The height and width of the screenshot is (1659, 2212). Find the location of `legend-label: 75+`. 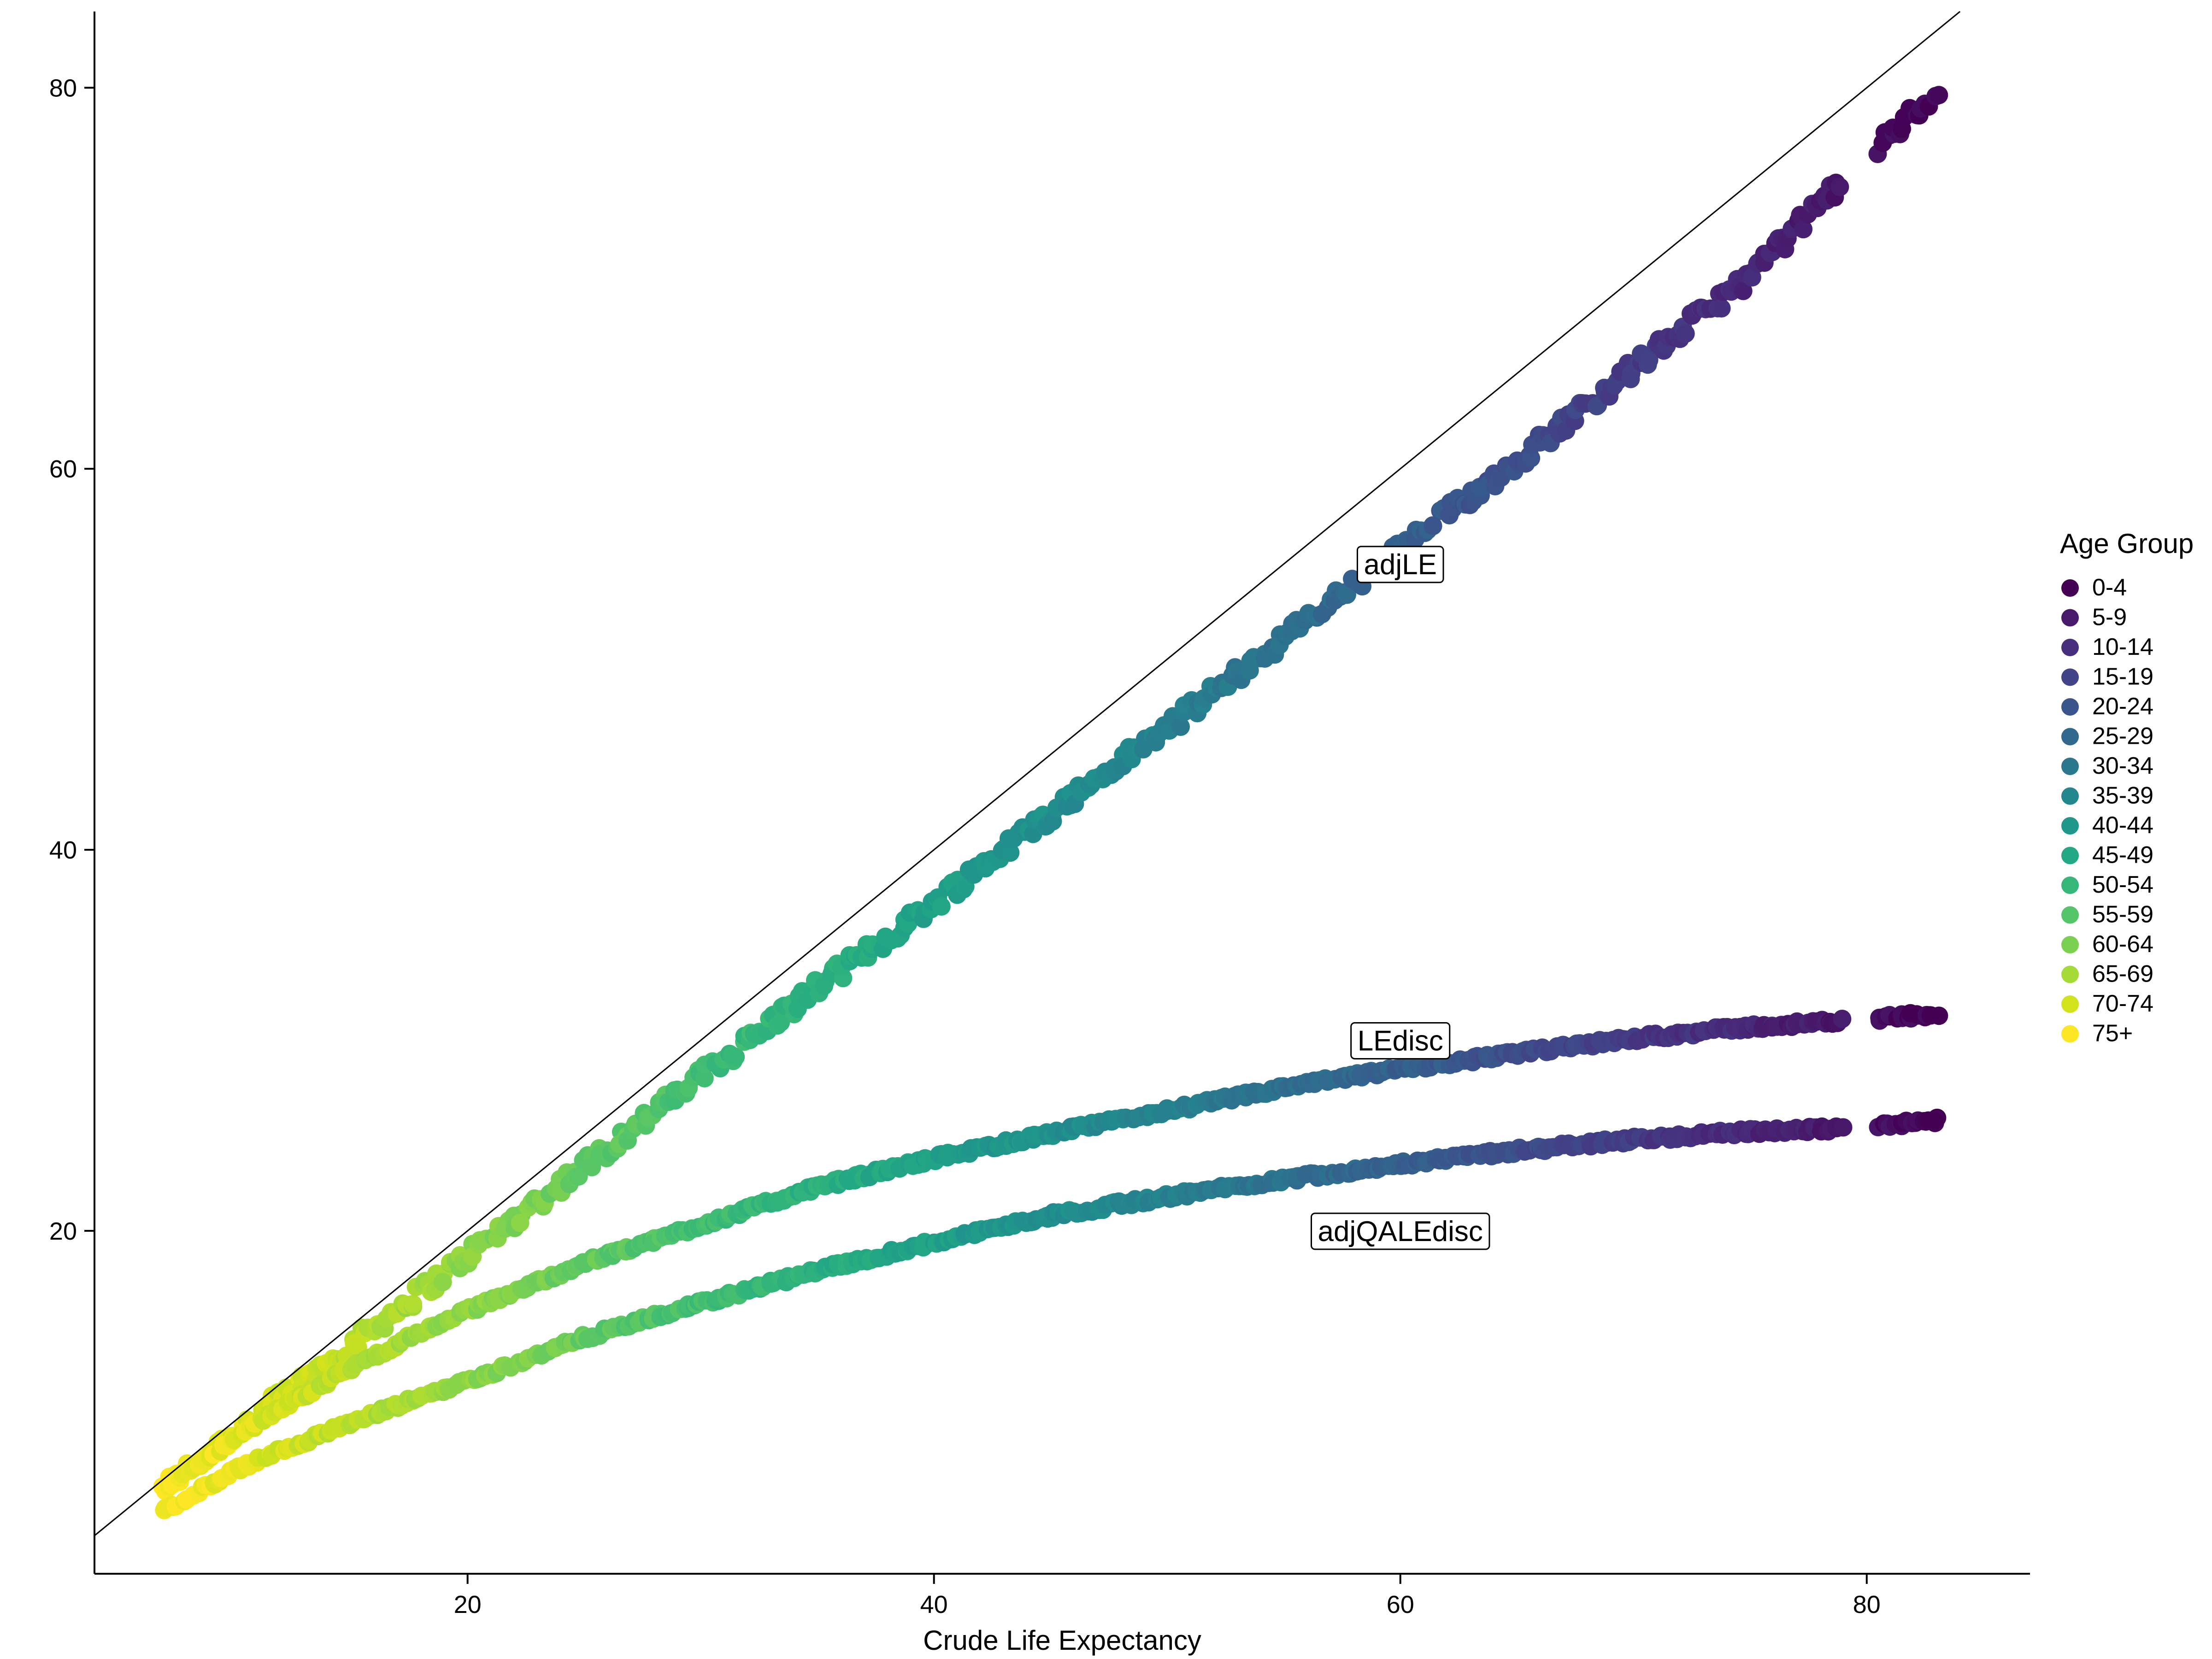

legend-label: 75+ is located at coordinates (2112, 1033).